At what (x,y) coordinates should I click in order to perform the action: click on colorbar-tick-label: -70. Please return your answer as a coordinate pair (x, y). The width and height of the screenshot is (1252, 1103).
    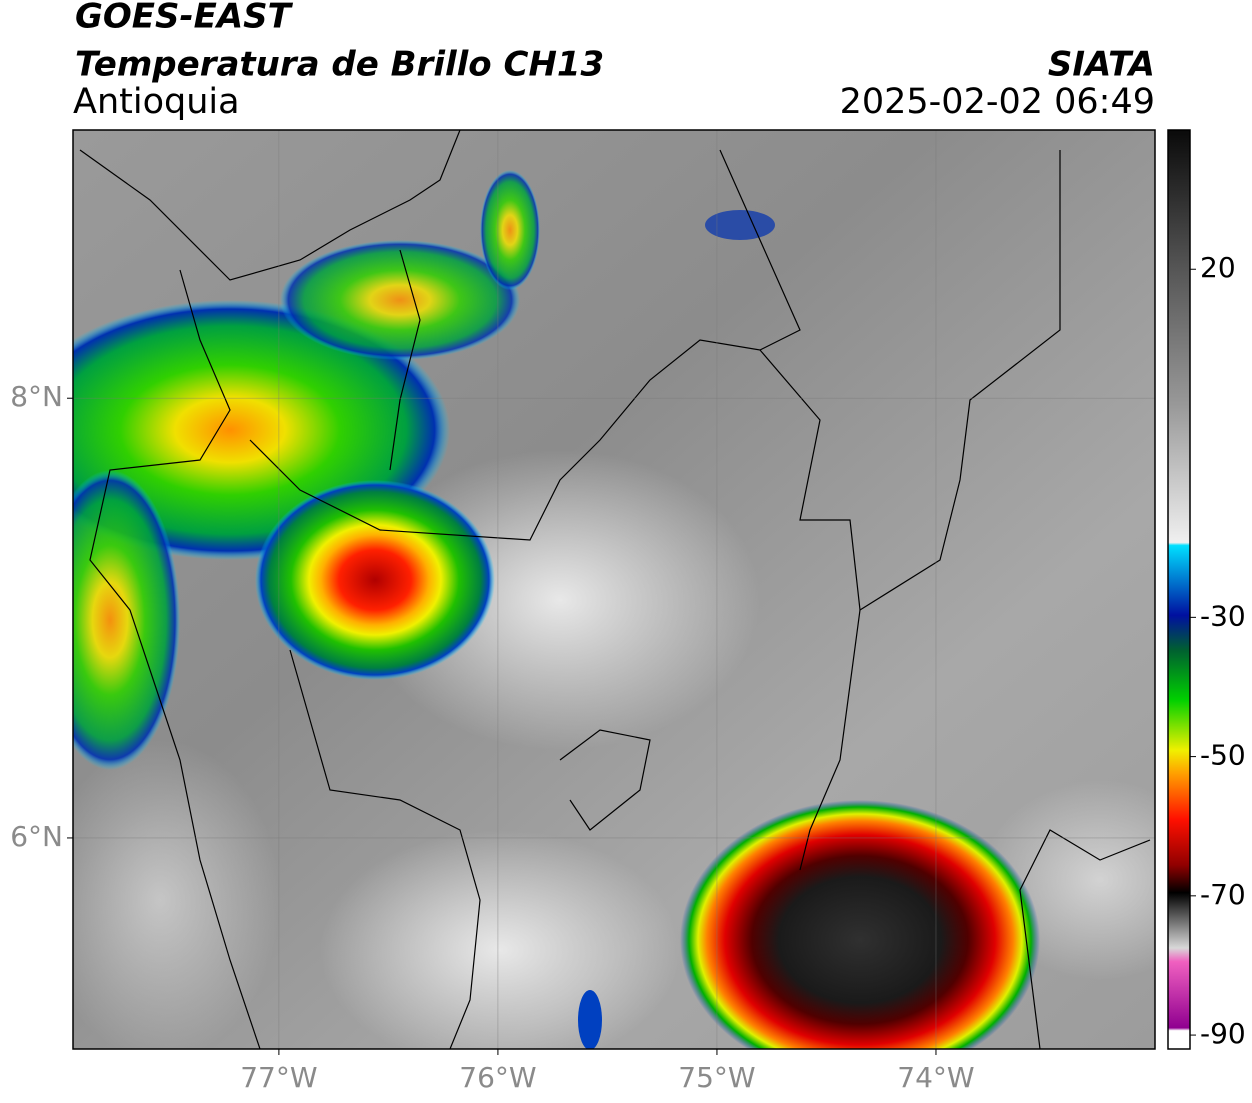
    Looking at the image, I should click on (1223, 894).